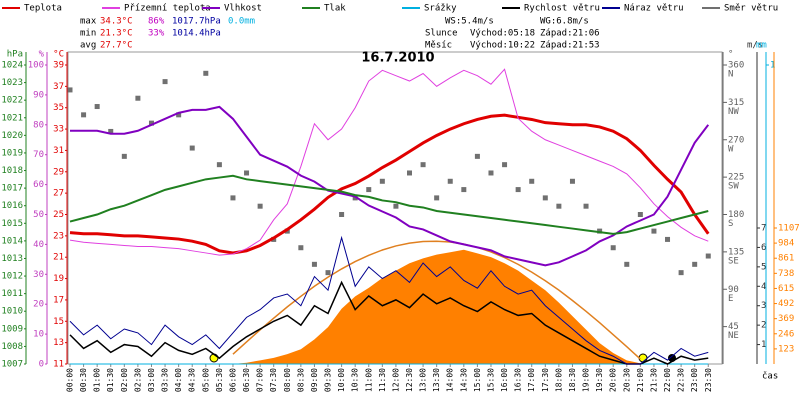 The image size is (800, 400). I want to click on y-tick-label: 135, so click(736, 252).